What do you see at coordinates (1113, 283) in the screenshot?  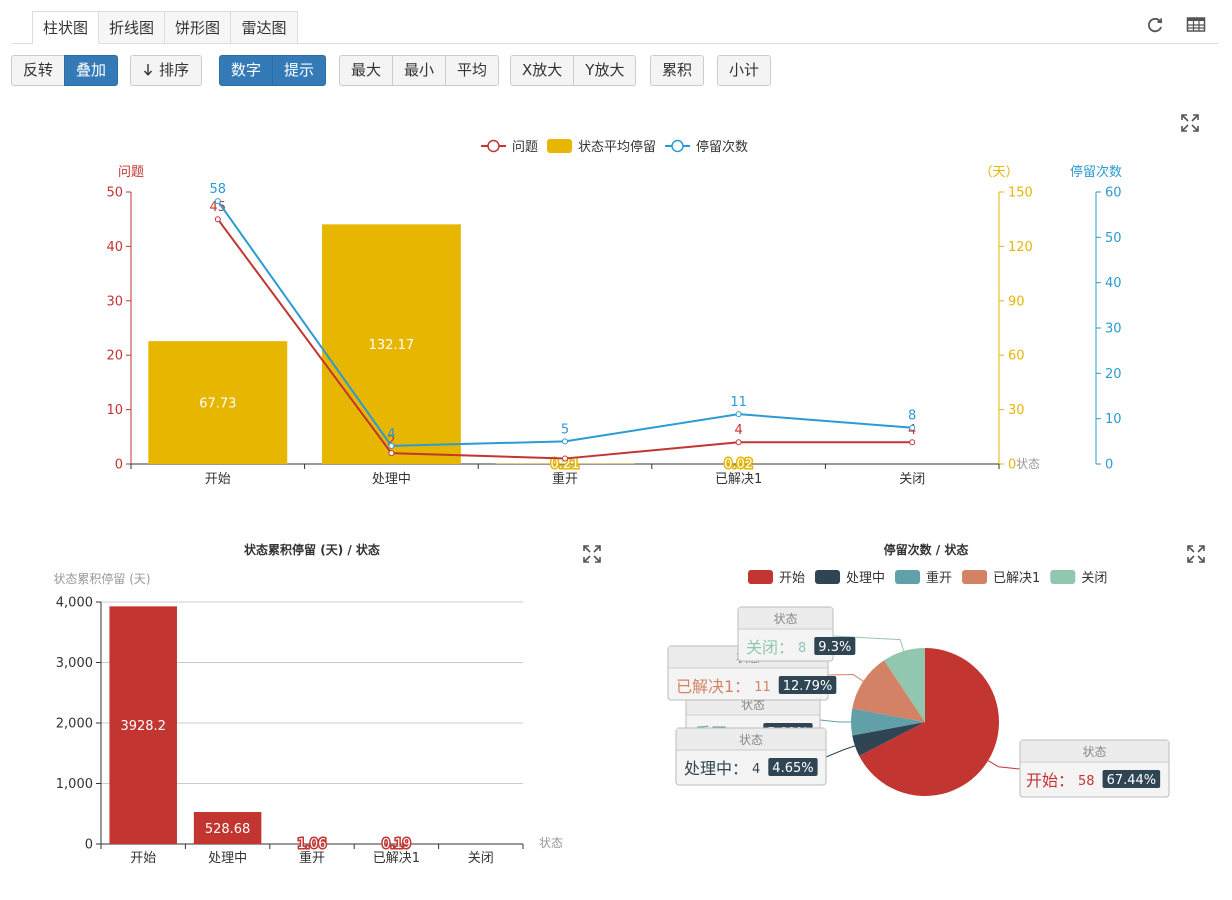 I see `right-axis-2-tick-label: 40` at bounding box center [1113, 283].